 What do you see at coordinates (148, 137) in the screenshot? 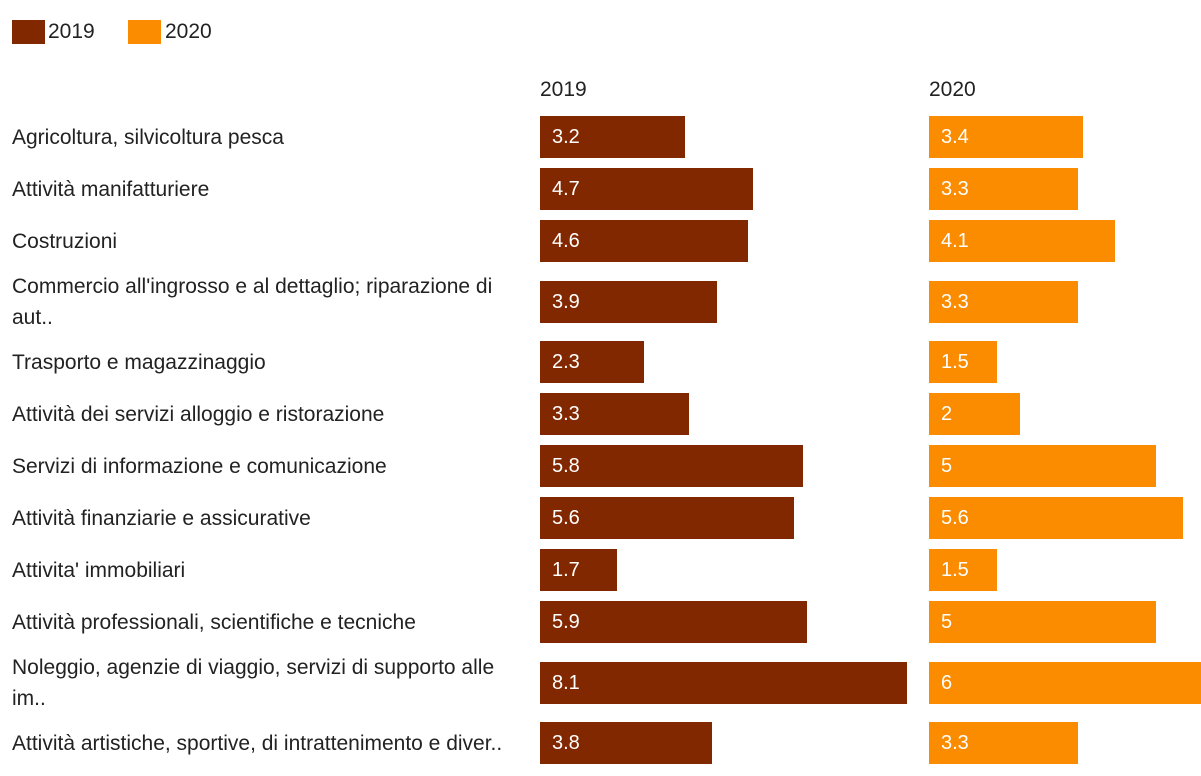
I see `category-label: Agricoltura, silvicoltura pesca` at bounding box center [148, 137].